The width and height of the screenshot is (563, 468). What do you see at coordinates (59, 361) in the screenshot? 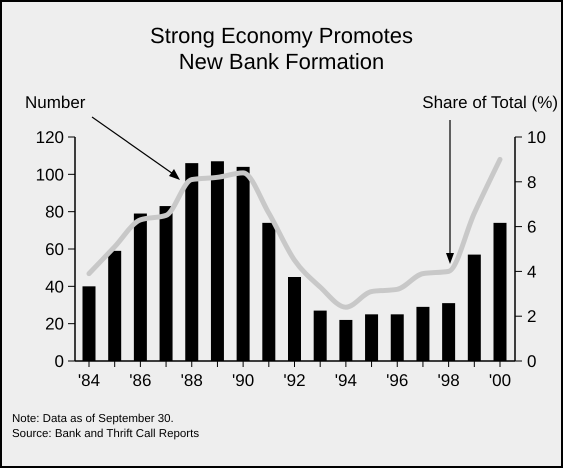
I see `y-tick-label: 0` at bounding box center [59, 361].